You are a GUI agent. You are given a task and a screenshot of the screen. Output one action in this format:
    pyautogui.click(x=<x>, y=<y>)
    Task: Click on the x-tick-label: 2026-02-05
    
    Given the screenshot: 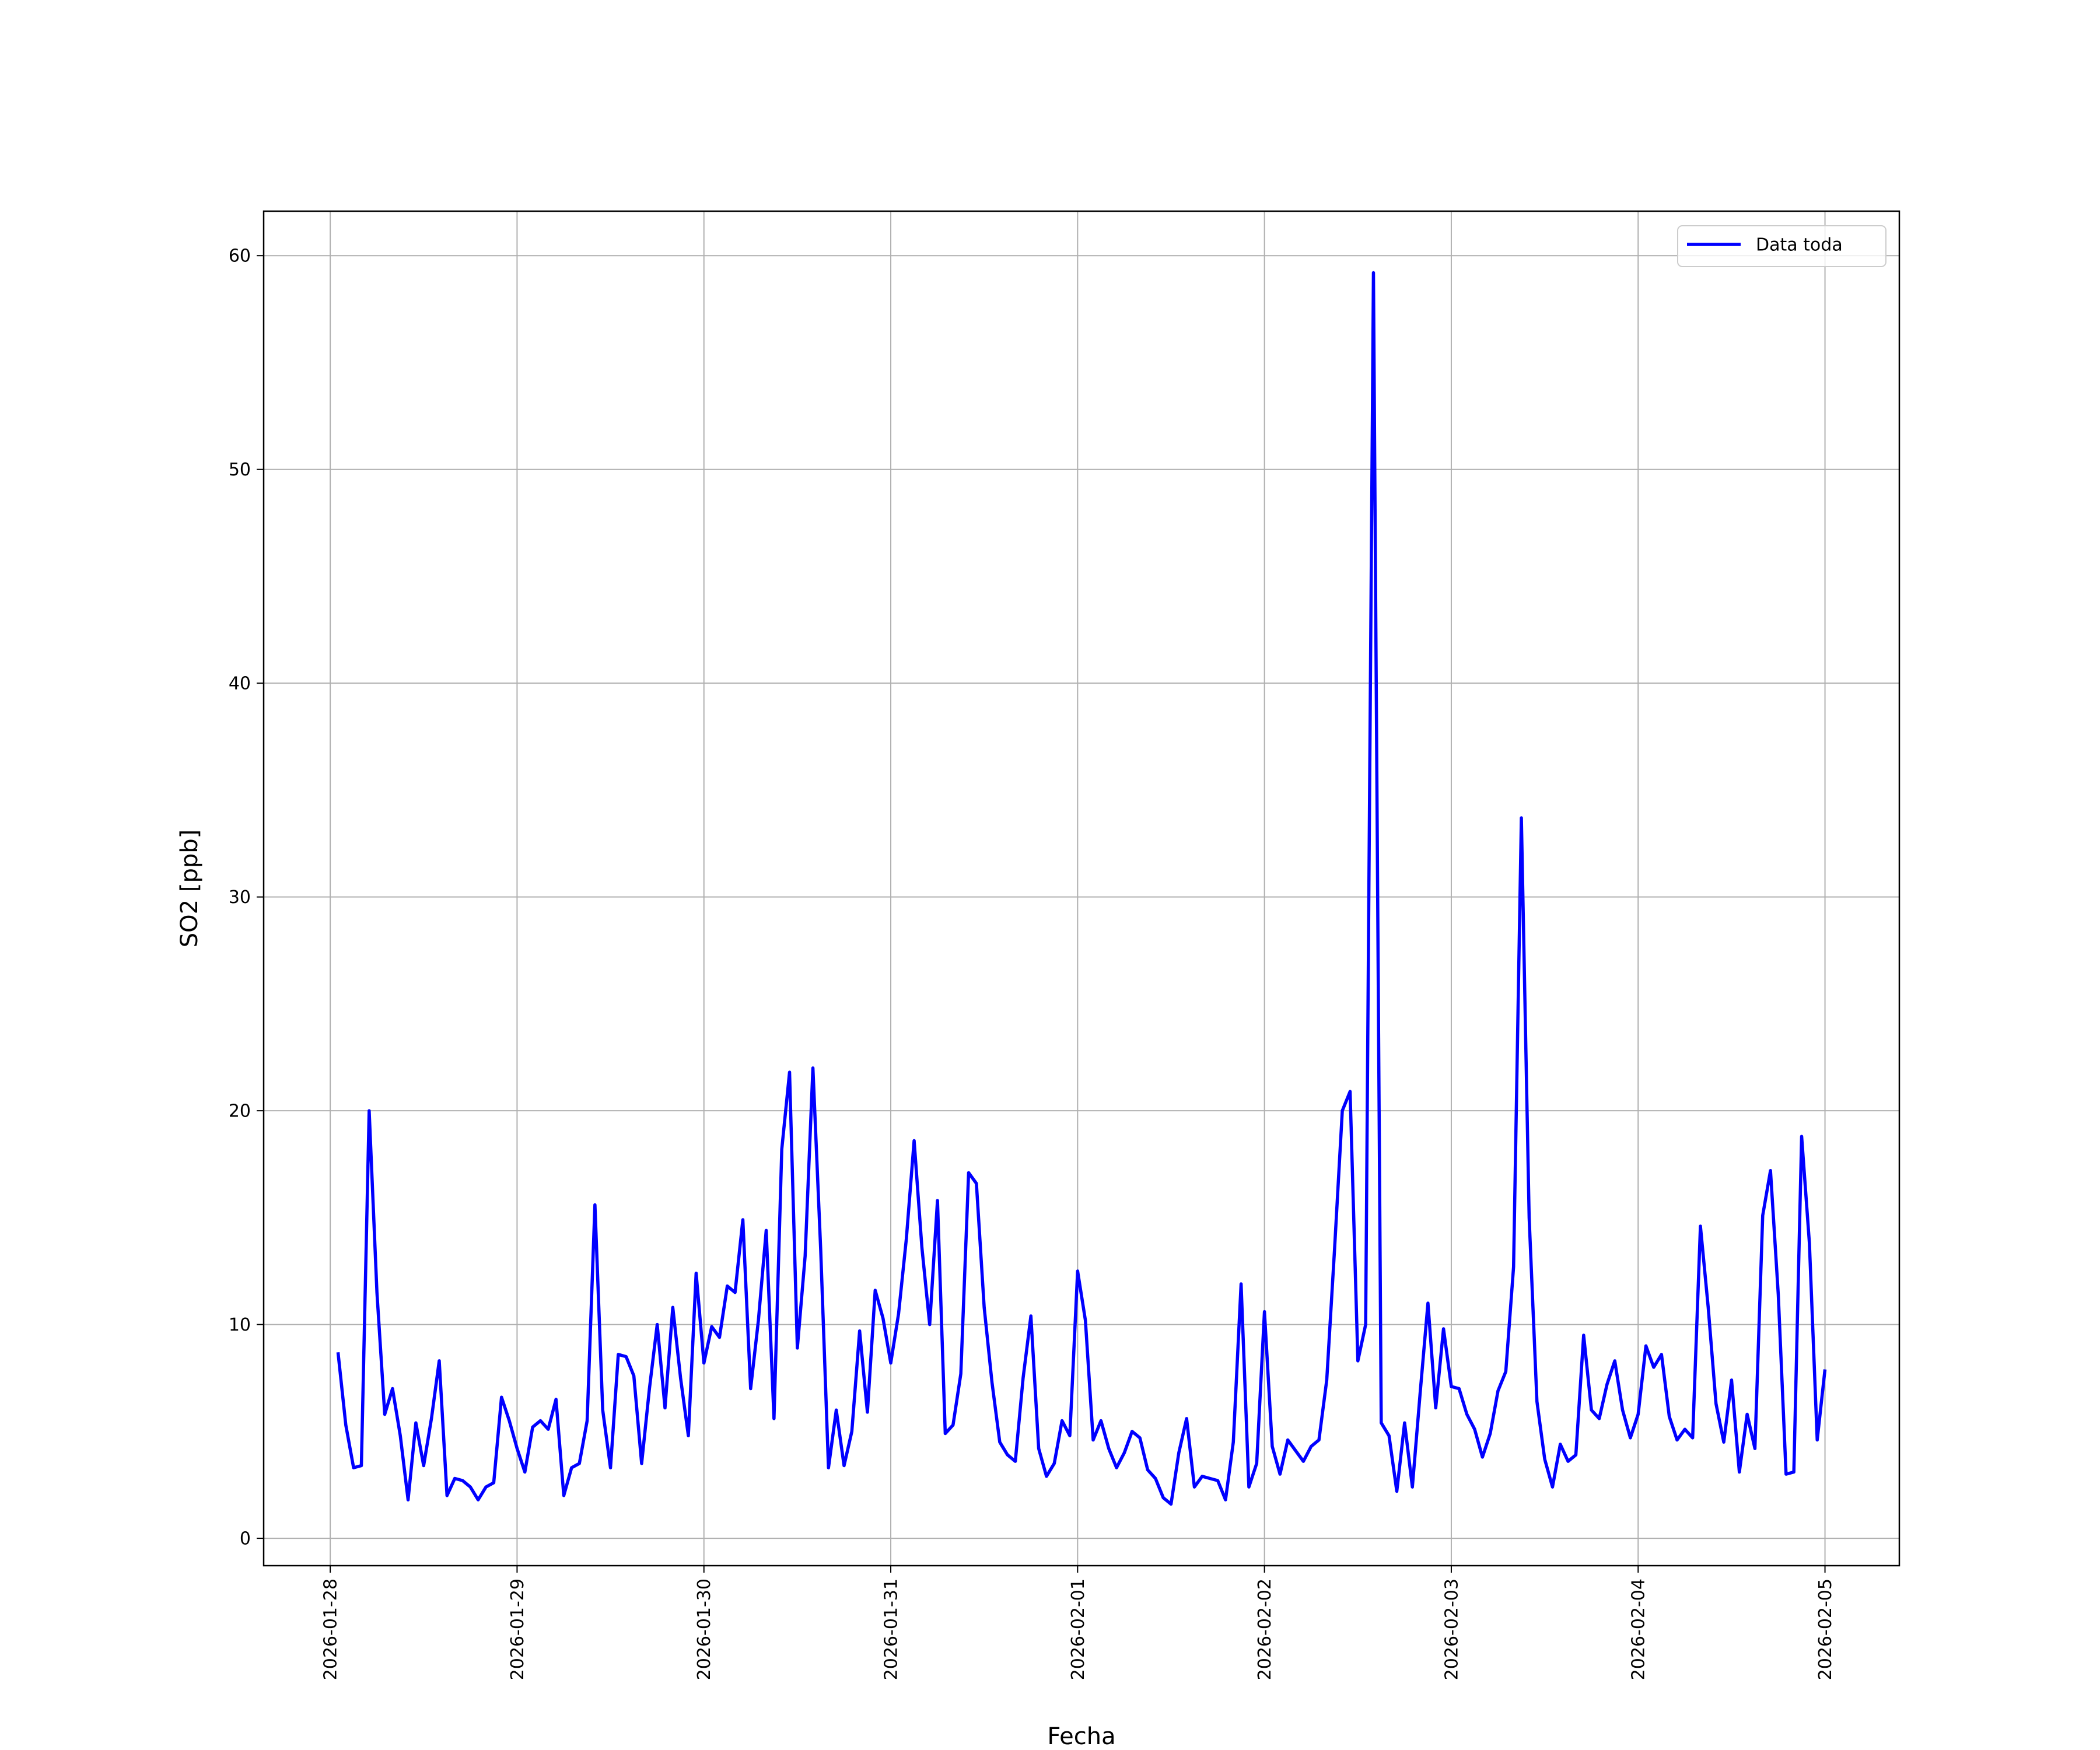 What is the action you would take?
    pyautogui.click(x=1825, y=1629)
    